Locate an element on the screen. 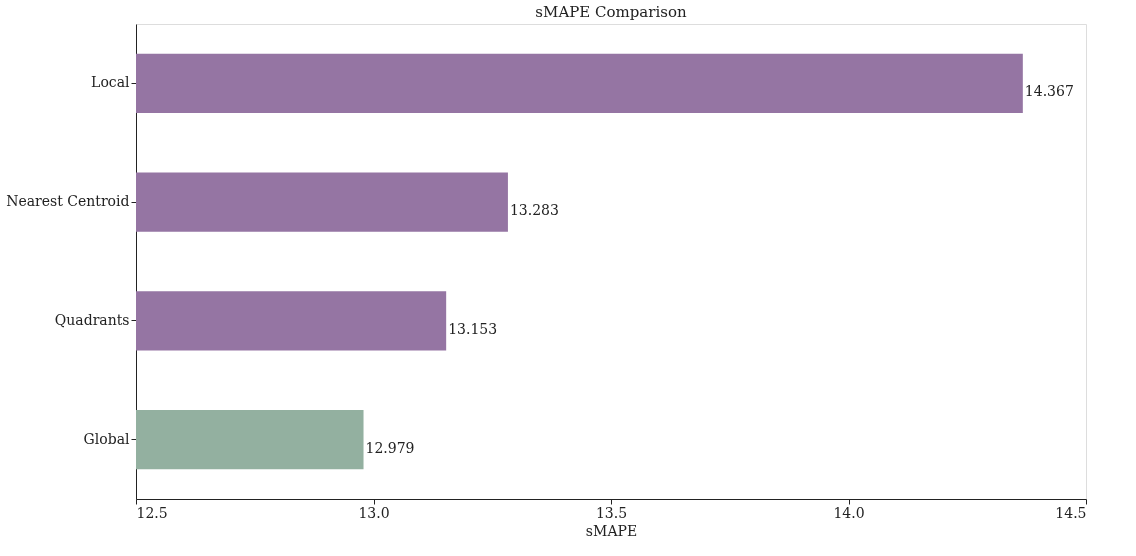 This screenshot has height=556, width=1136. y-tick-label: Local is located at coordinates (111, 82).